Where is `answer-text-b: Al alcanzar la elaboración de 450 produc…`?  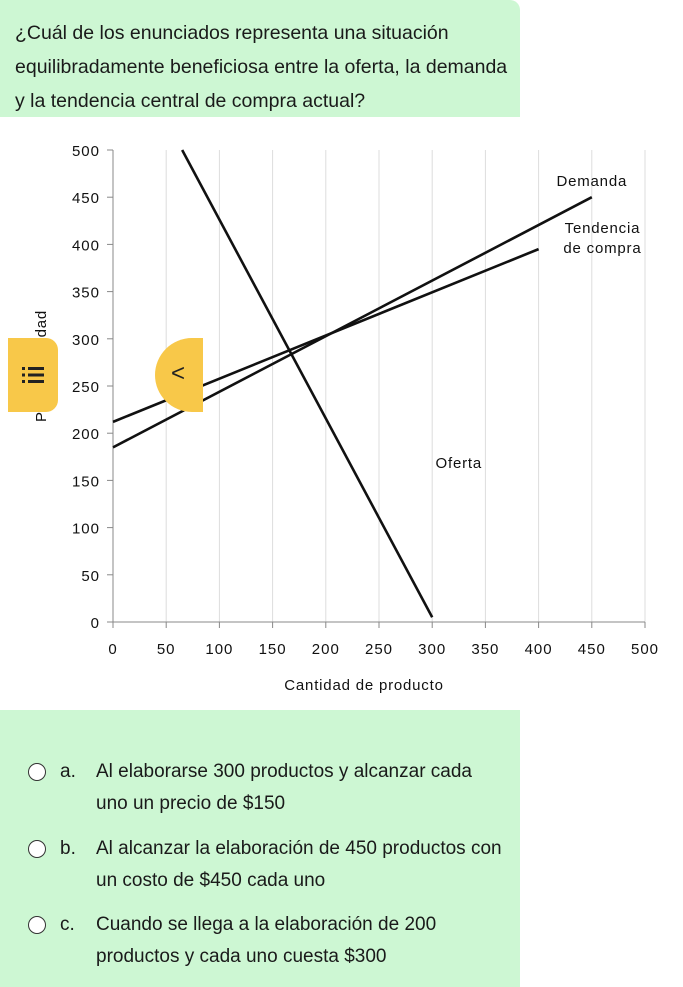 answer-text-b: Al alcanzar la elaboración de 450 produc… is located at coordinates (299, 864).